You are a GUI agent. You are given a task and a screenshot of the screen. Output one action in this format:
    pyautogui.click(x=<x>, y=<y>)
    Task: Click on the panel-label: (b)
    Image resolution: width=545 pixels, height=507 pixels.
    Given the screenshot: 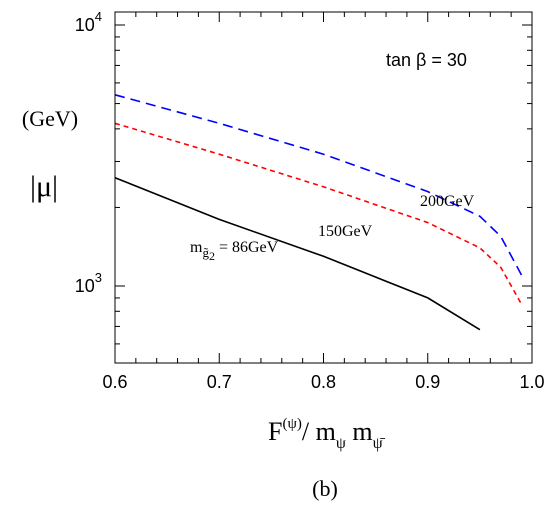 What is the action you would take?
    pyautogui.click(x=325, y=488)
    